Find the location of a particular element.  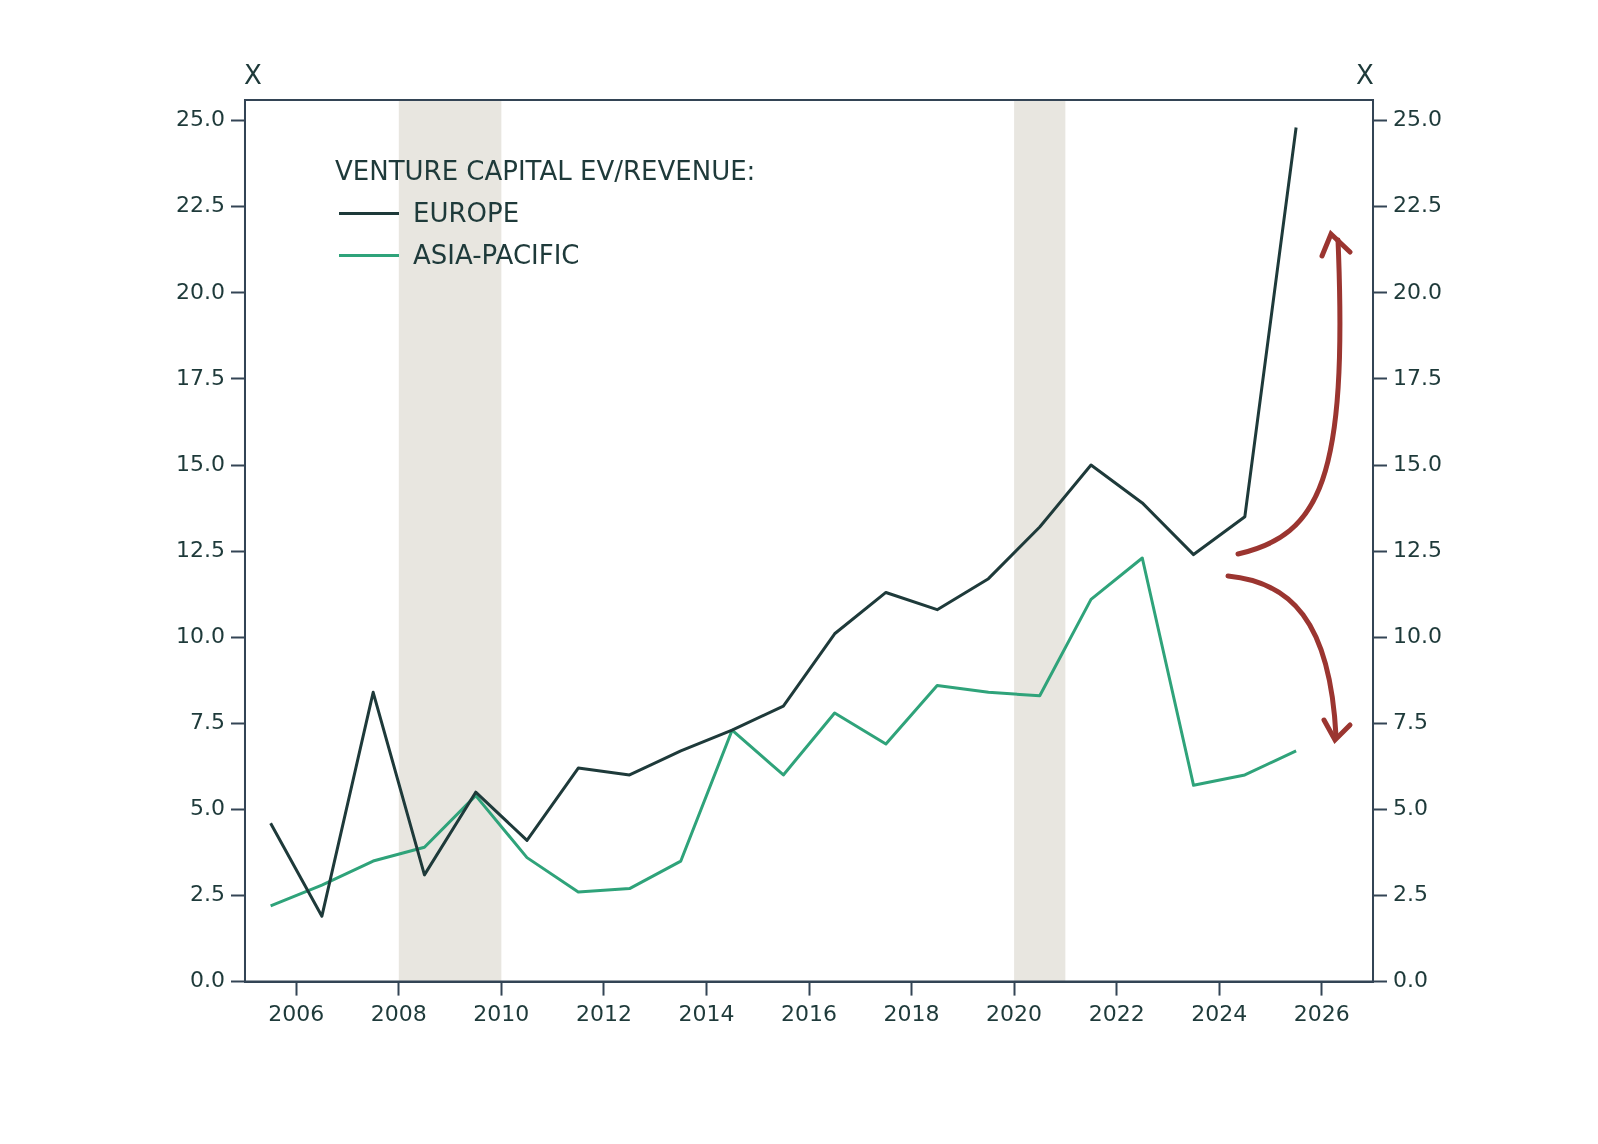

y-tick-label: 5.0 is located at coordinates (207, 808).